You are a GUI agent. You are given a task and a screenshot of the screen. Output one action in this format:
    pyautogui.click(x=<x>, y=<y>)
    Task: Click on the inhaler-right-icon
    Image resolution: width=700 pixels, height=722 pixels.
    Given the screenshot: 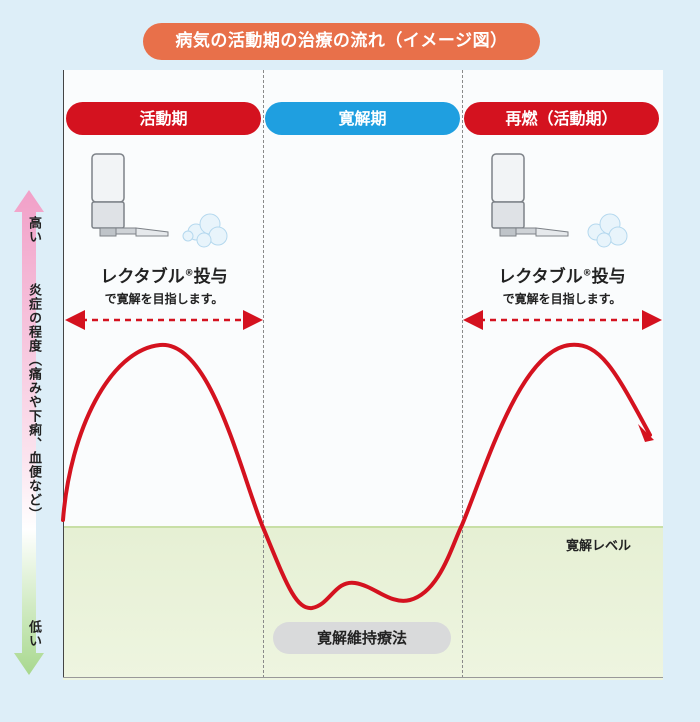 What is the action you would take?
    pyautogui.click(x=559, y=200)
    